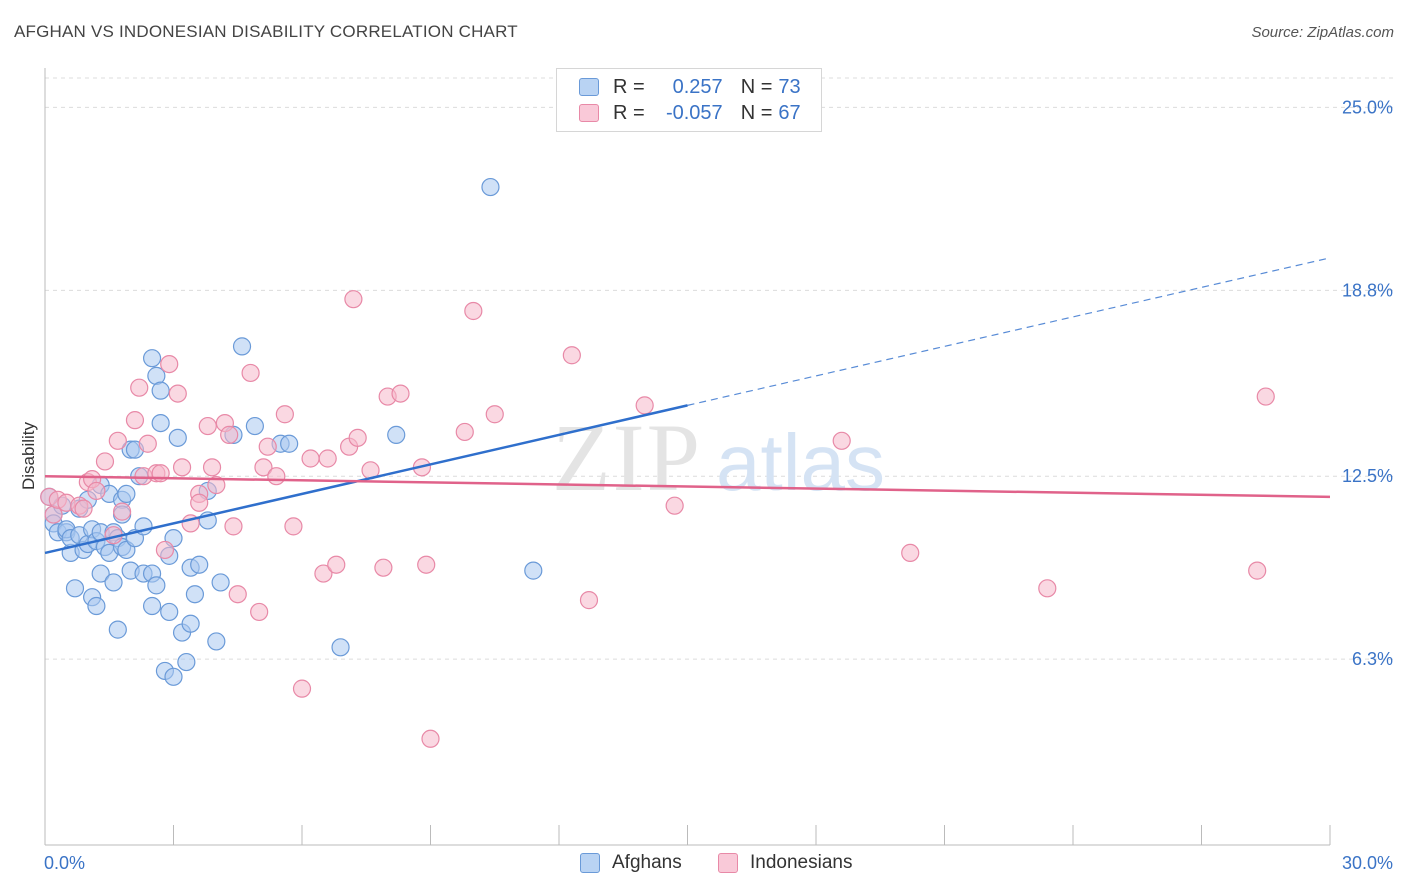 This screenshot has height=892, width=1406. I want to click on legend-n-value: 73, so click(789, 86).